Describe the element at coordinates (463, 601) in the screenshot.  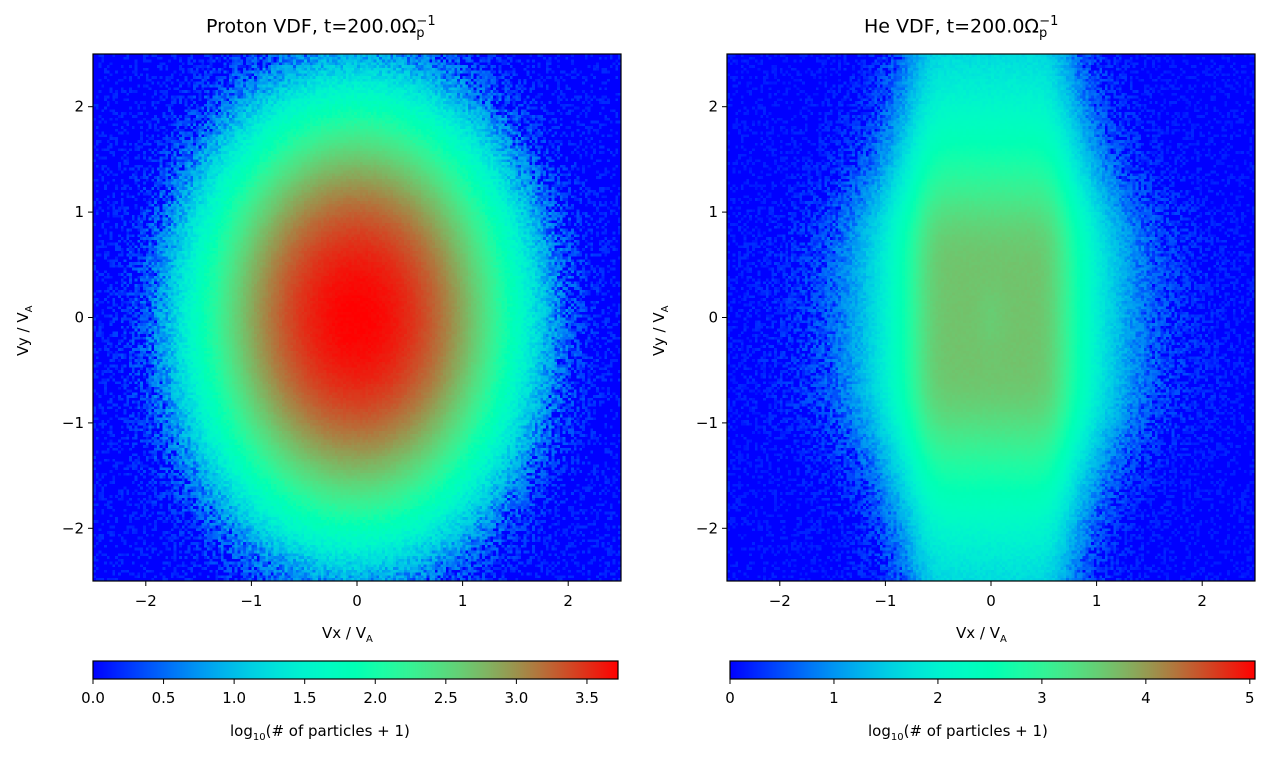
I see `proton-x-tick-label: 1` at that location.